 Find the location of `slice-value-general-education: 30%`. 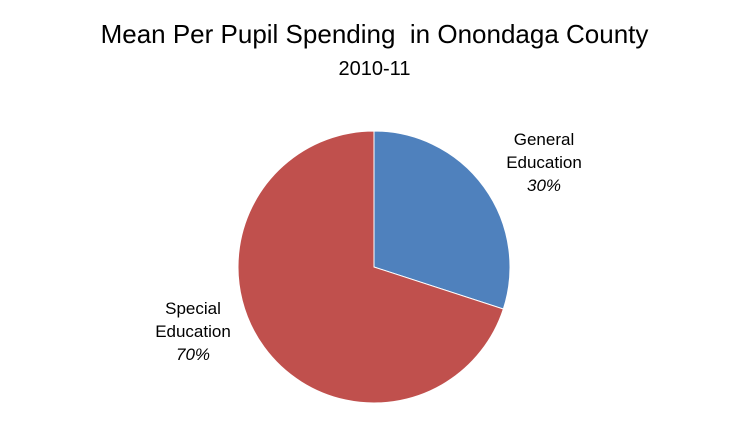

slice-value-general-education: 30% is located at coordinates (544, 185).